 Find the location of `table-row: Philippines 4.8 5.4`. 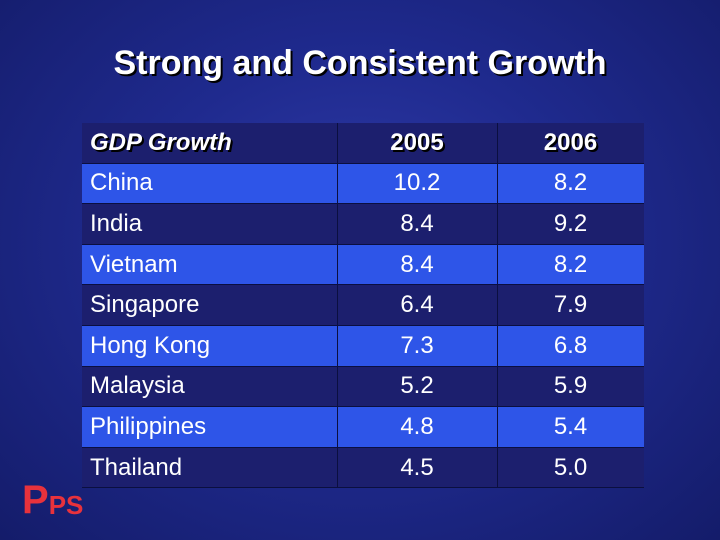

table-row: Philippines 4.8 5.4 is located at coordinates (363, 427).